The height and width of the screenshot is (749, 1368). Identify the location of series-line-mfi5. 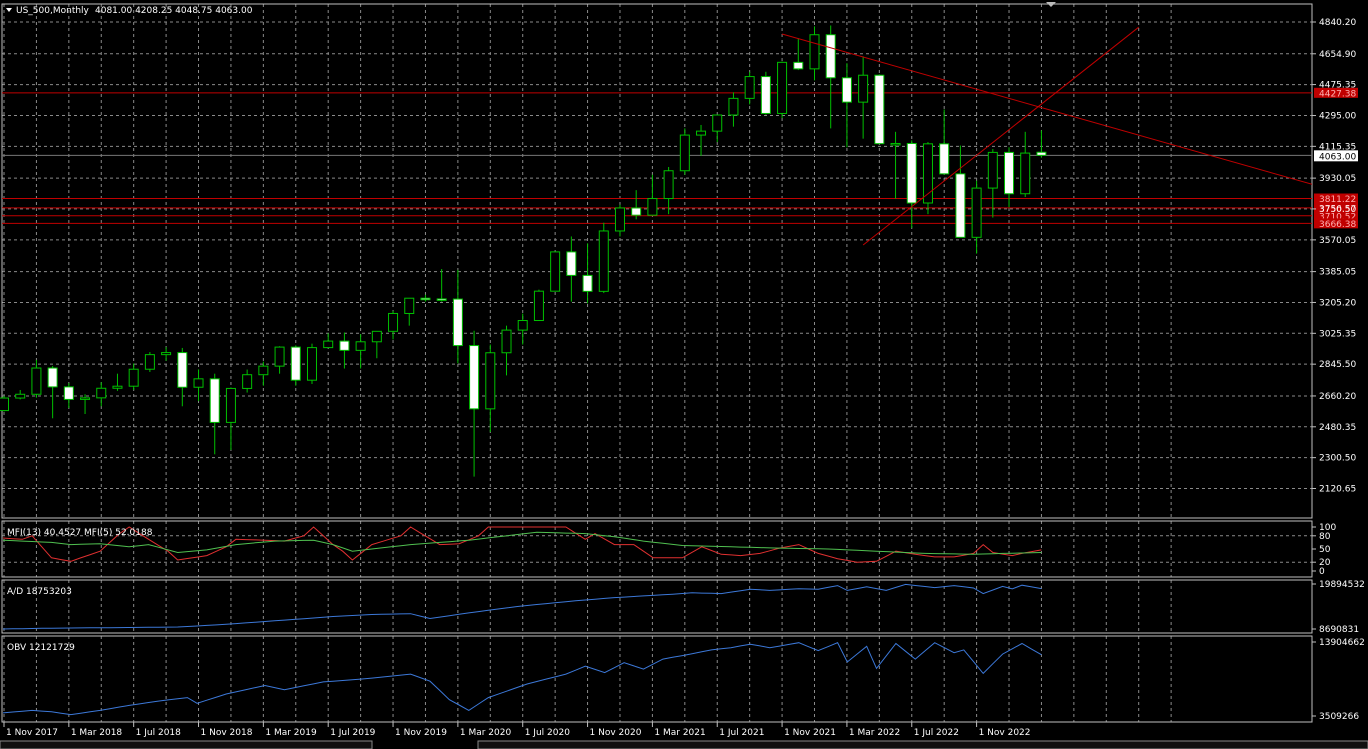
(522, 543).